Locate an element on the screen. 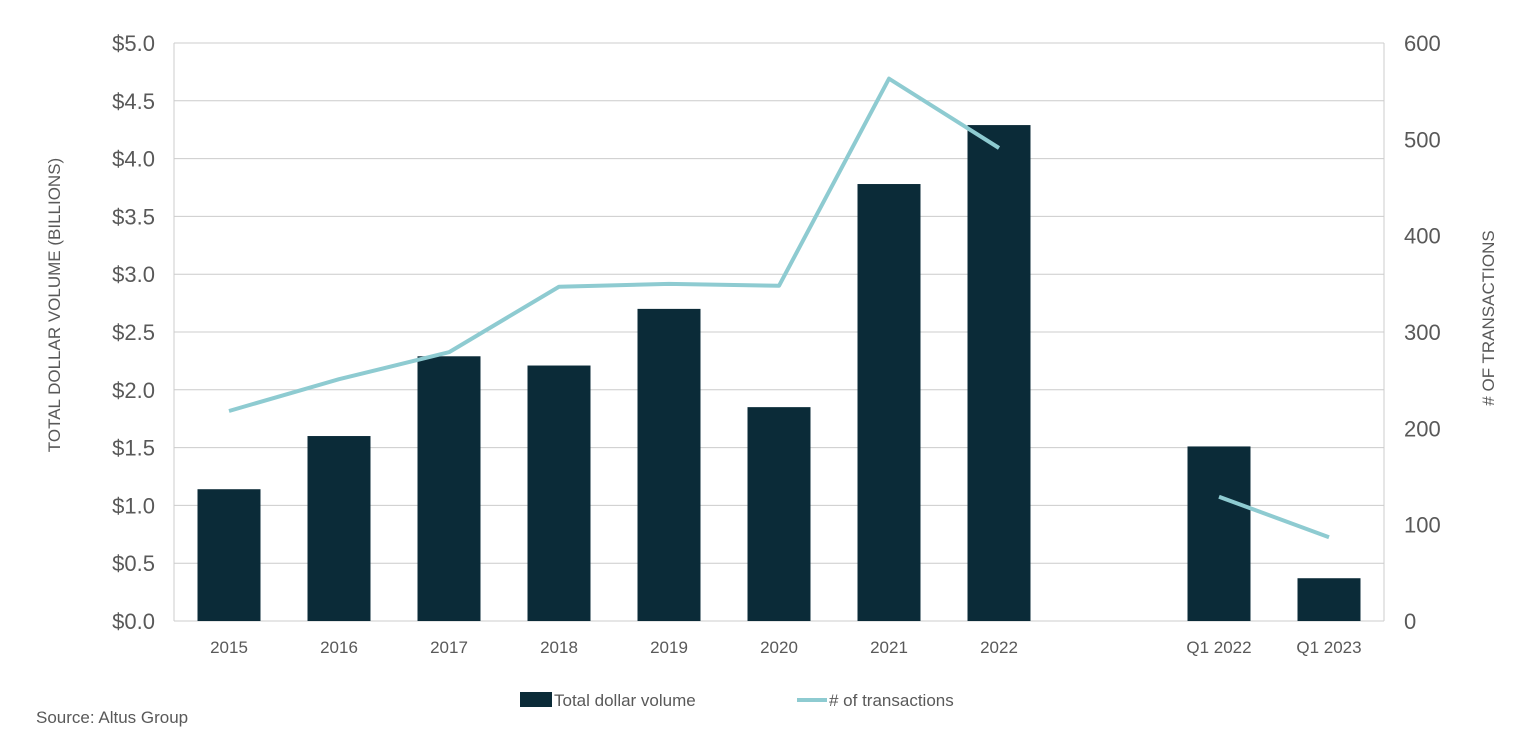 This screenshot has width=1530, height=753. x-tick-label: 2020 is located at coordinates (779, 647).